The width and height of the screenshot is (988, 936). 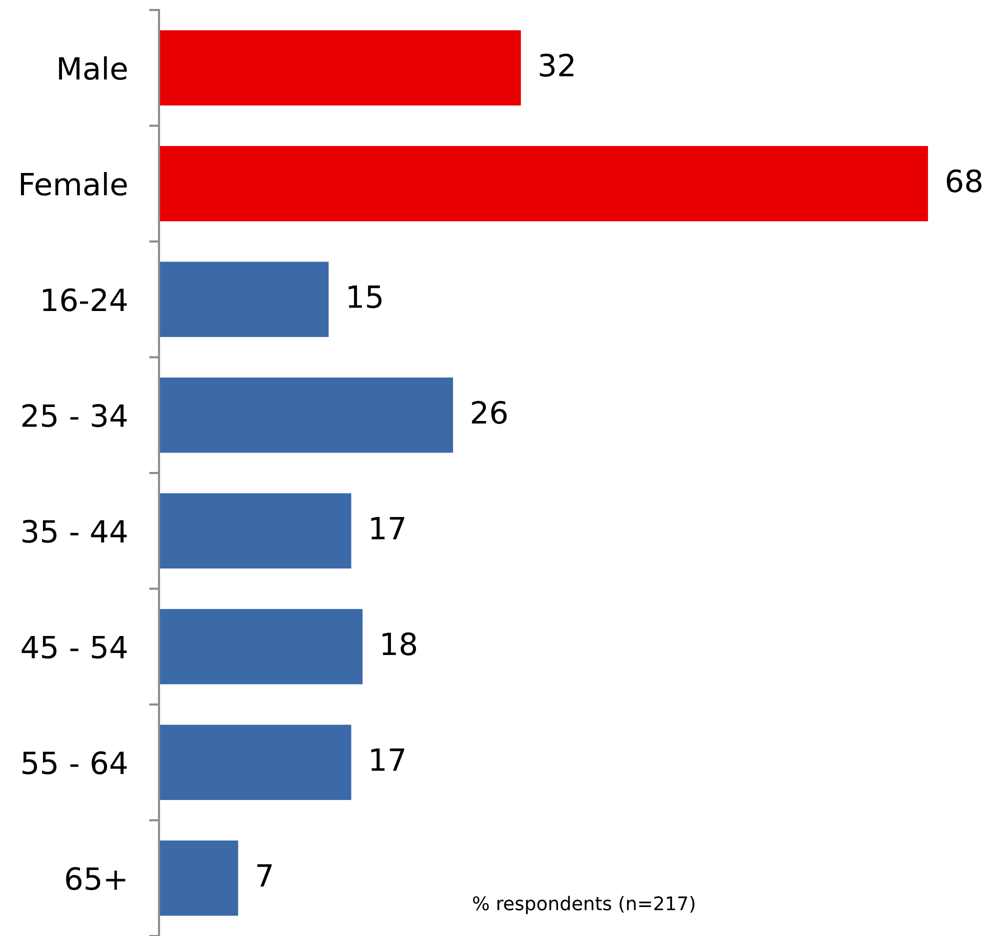 What do you see at coordinates (583, 905) in the screenshot?
I see `annotation: % respondents (n=217)` at bounding box center [583, 905].